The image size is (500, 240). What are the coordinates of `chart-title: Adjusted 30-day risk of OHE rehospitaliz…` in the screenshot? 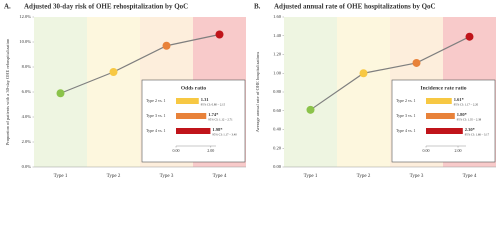 It's located at (106, 7).